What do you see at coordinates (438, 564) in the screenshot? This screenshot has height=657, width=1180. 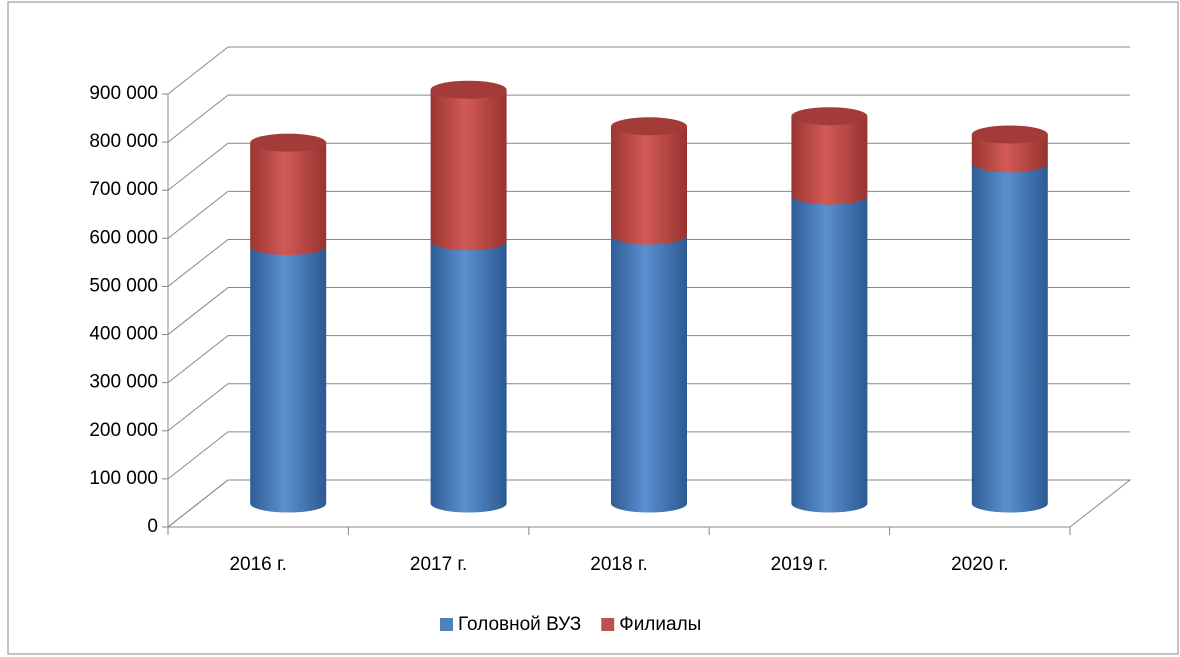 I see `x-tick-label: 2017 г.` at bounding box center [438, 564].